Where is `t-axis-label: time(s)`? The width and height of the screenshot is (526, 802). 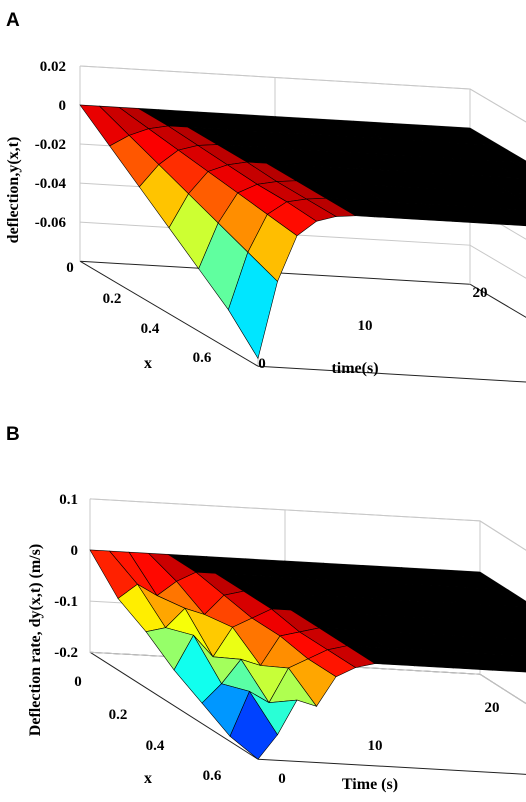 t-axis-label: time(s) is located at coordinates (354, 368).